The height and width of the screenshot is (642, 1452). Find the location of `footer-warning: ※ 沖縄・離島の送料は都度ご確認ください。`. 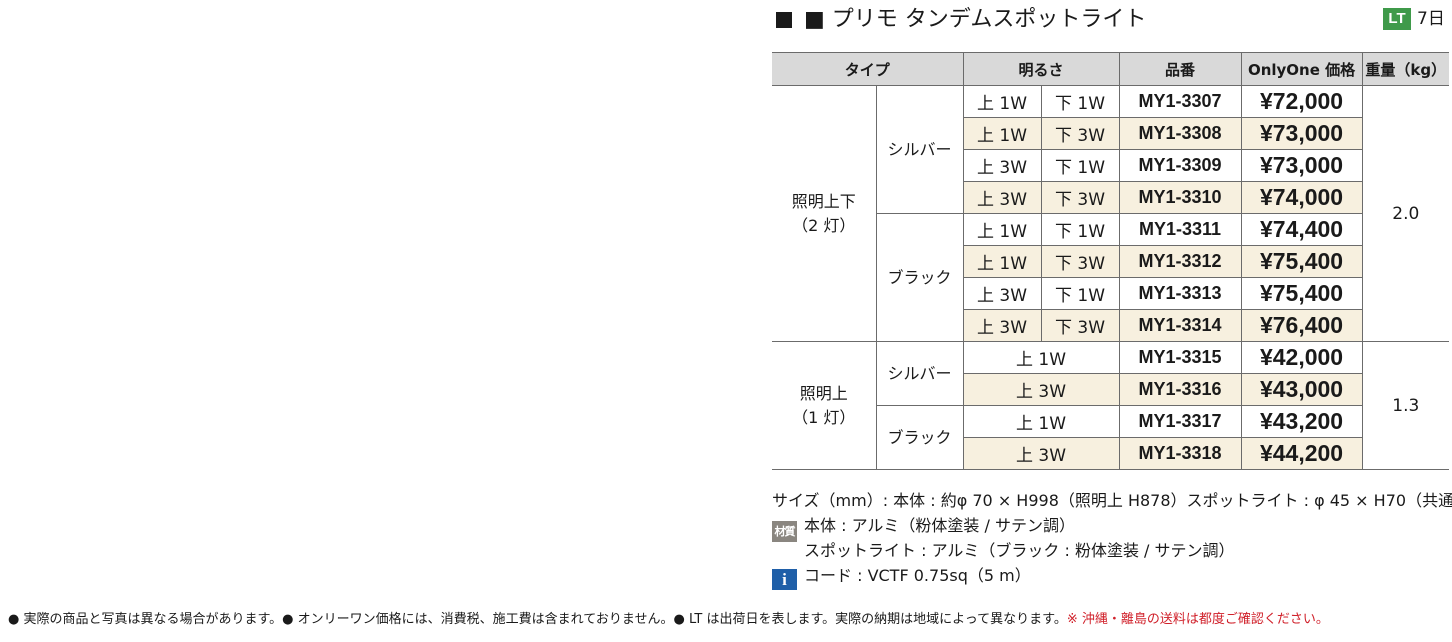

footer-warning: ※ 沖縄・離島の送料は都度ご確認ください。 is located at coordinates (1197, 619).